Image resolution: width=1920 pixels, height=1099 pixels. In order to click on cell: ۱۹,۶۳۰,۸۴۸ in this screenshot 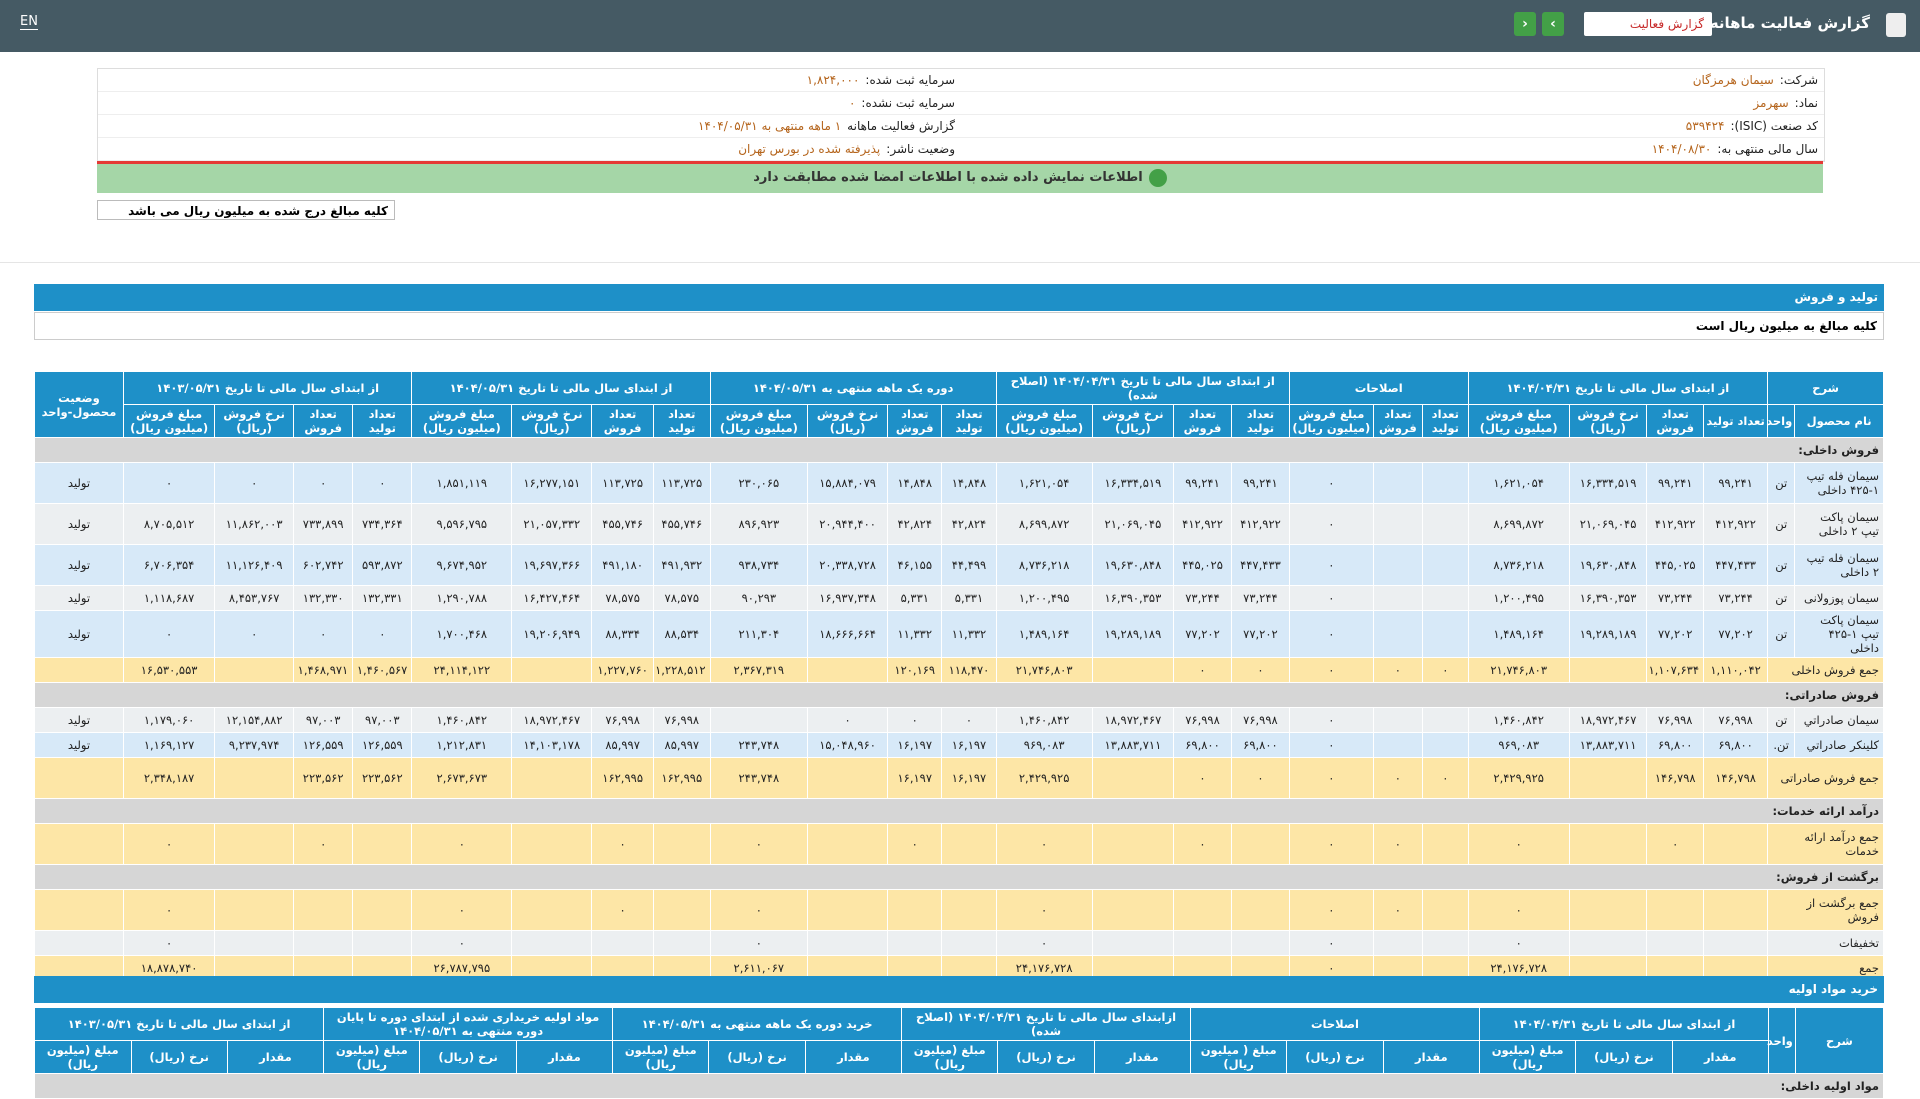, I will do `click(1608, 565)`.